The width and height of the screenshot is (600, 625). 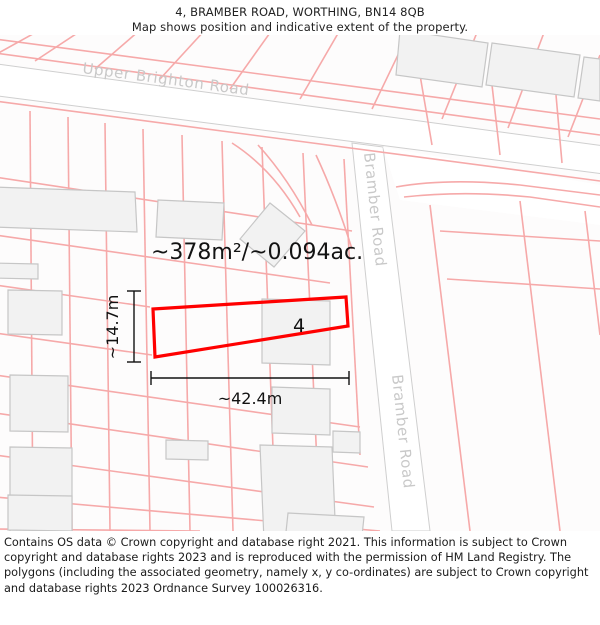 I want to click on height-dimension, so click(x=134, y=326).